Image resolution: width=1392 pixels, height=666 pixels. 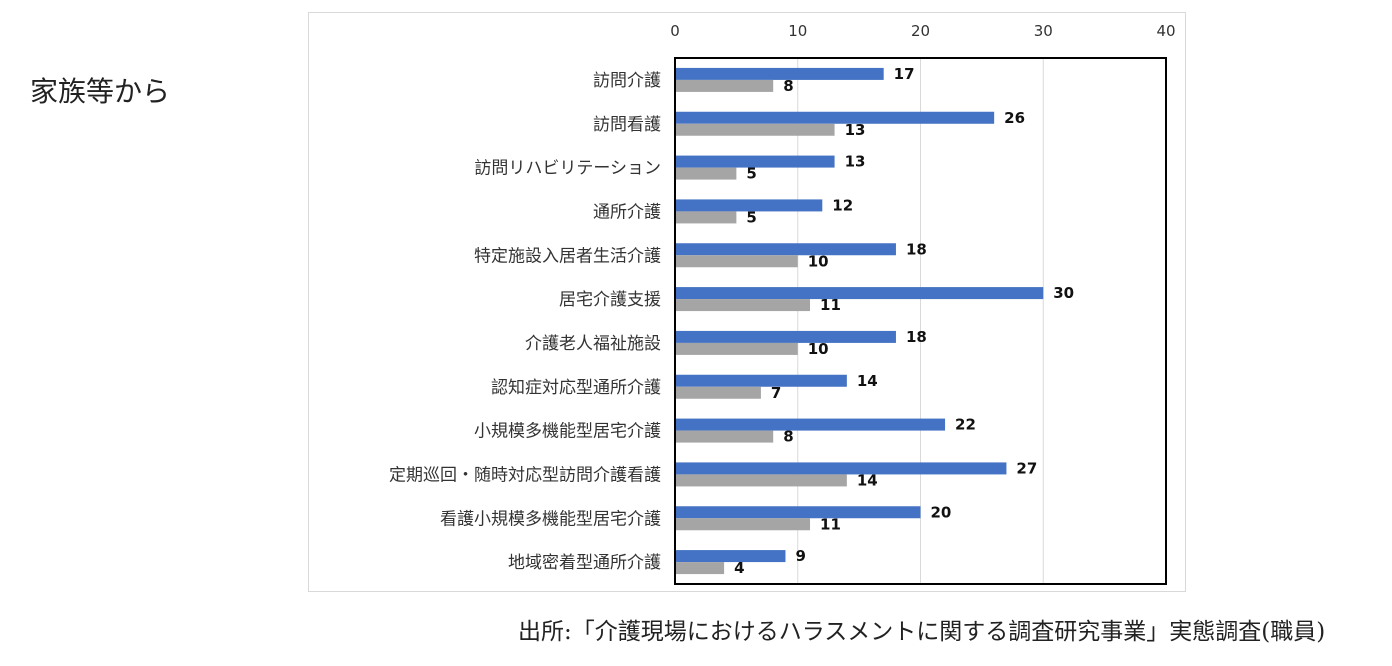 What do you see at coordinates (525, 475) in the screenshot?
I see `category-label: 定期巡回・随時対応型訪問介護看護` at bounding box center [525, 475].